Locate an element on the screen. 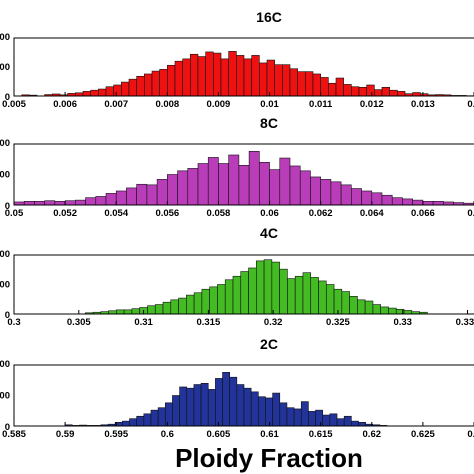  x-tick-label: 0.62 is located at coordinates (372, 434).